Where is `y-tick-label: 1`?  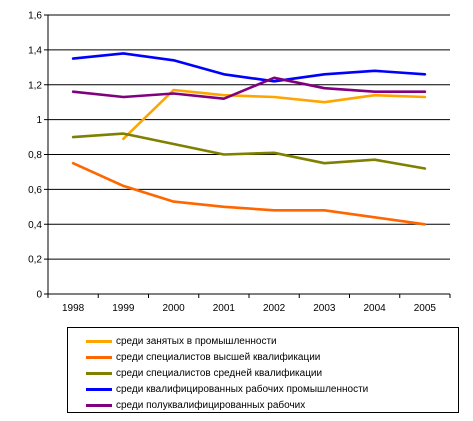 y-tick-label: 1 is located at coordinates (39, 120).